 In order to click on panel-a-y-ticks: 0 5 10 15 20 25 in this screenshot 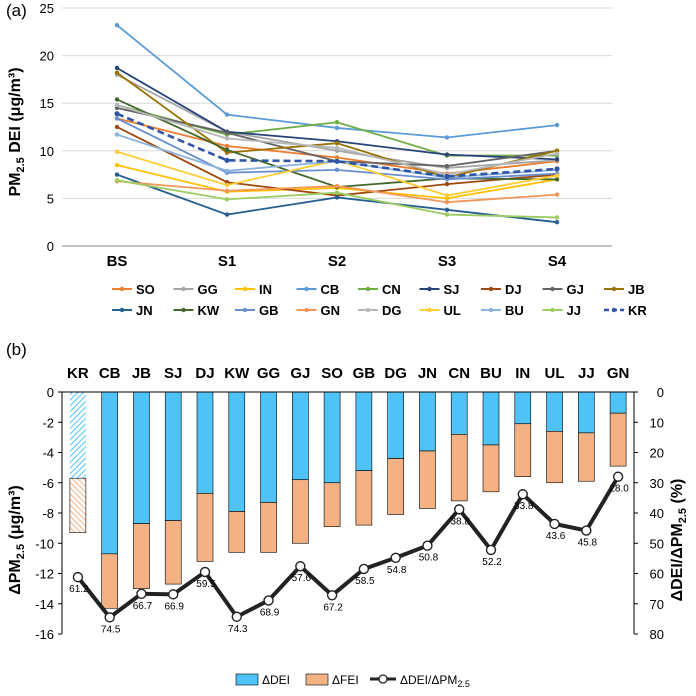, I will do `click(47, 127)`.